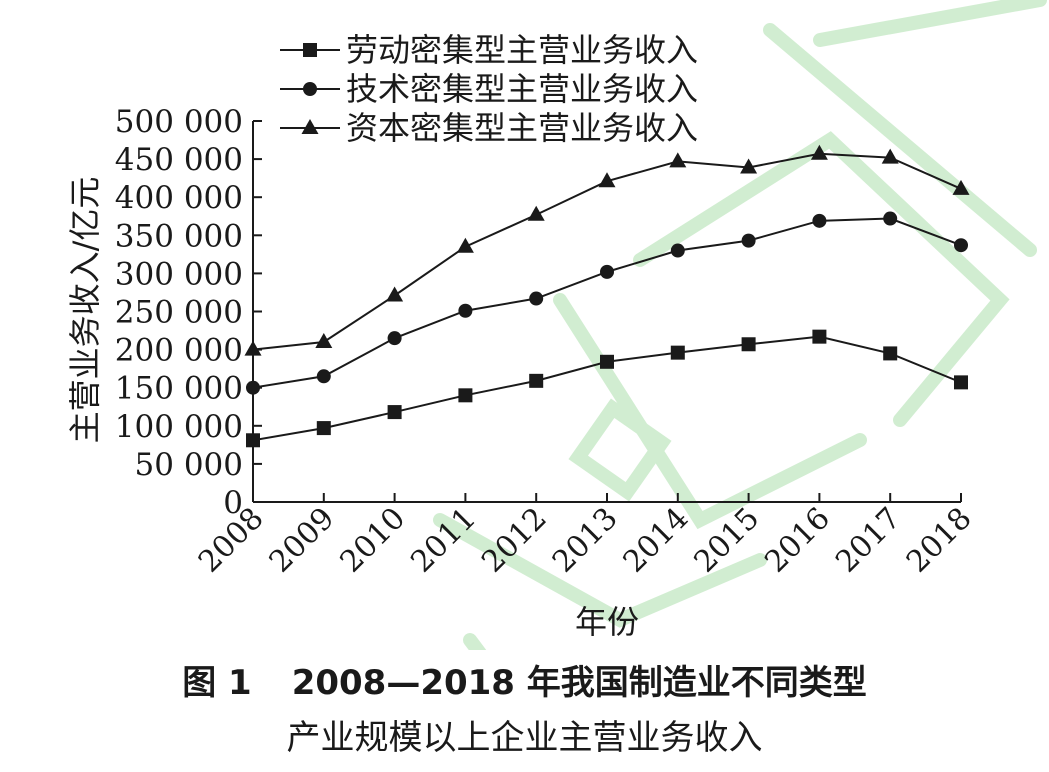 The width and height of the screenshot is (1049, 772). What do you see at coordinates (579, 683) in the screenshot?
I see `figure-title: 2008—2018 年我国制造业不同类型` at bounding box center [579, 683].